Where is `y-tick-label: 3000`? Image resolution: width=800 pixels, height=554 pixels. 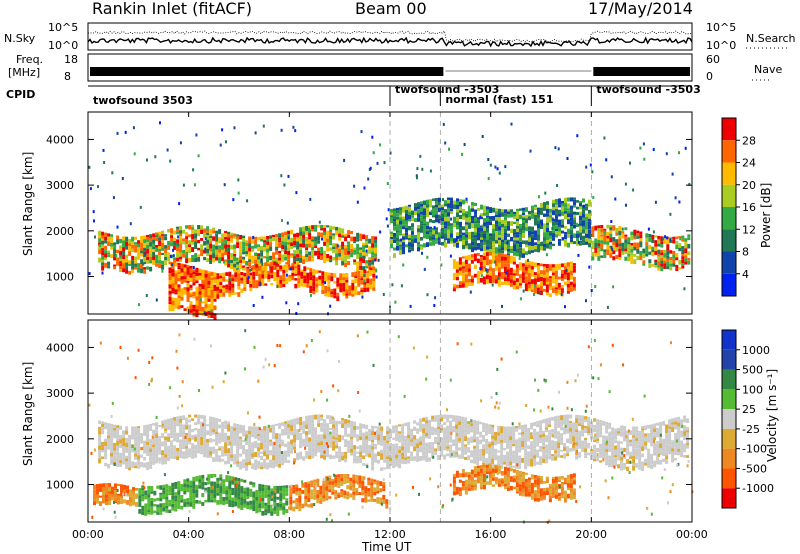 y-tick-label: 3000 is located at coordinates (60, 185).